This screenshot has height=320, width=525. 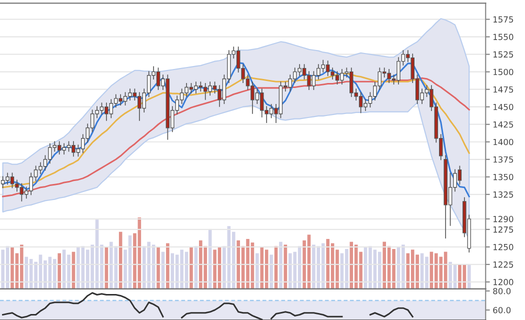 I want to click on y-tick-label: 1475, so click(x=503, y=89).